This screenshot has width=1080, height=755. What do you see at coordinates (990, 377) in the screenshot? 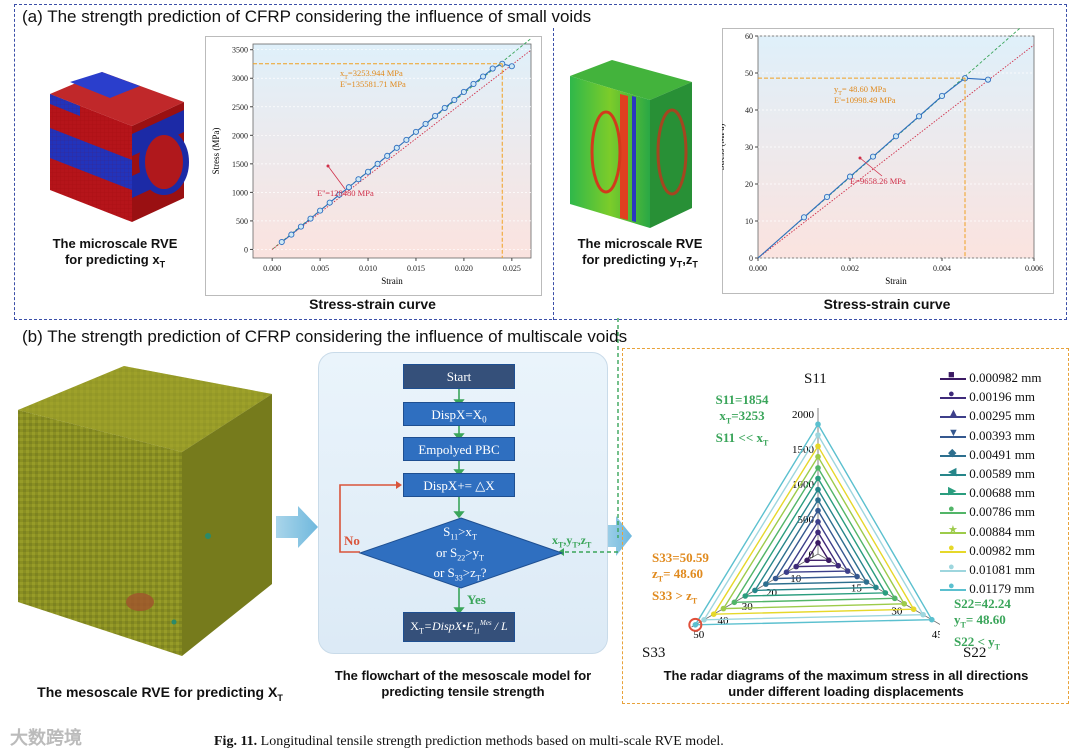
I see `legend-item: ■ 0.000982 mm` at bounding box center [990, 377].